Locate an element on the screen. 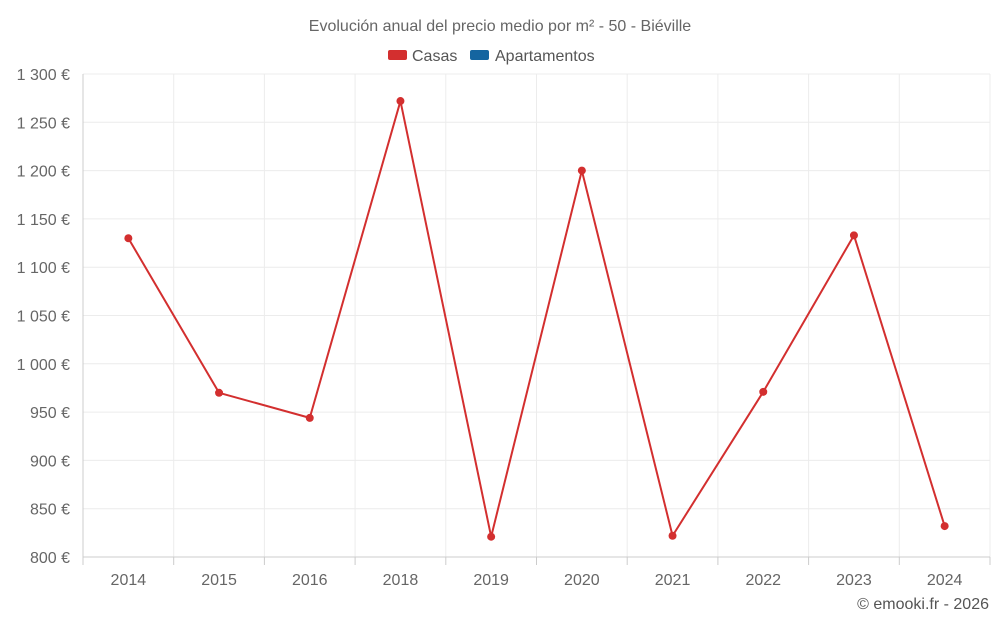  x-tick-label: 2020 is located at coordinates (582, 580).